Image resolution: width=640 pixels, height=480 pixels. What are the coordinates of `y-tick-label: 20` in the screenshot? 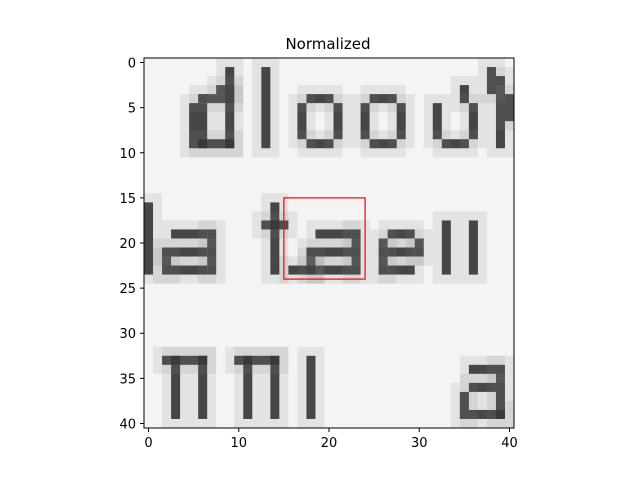 It's located at (127, 244).